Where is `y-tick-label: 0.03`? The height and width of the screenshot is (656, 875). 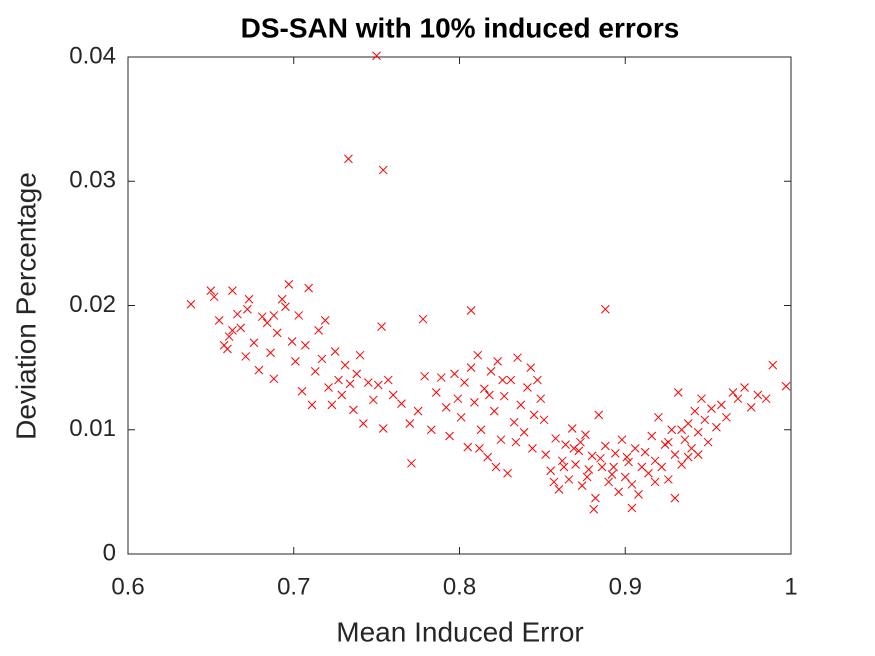
y-tick-label: 0.03 is located at coordinates (92, 180).